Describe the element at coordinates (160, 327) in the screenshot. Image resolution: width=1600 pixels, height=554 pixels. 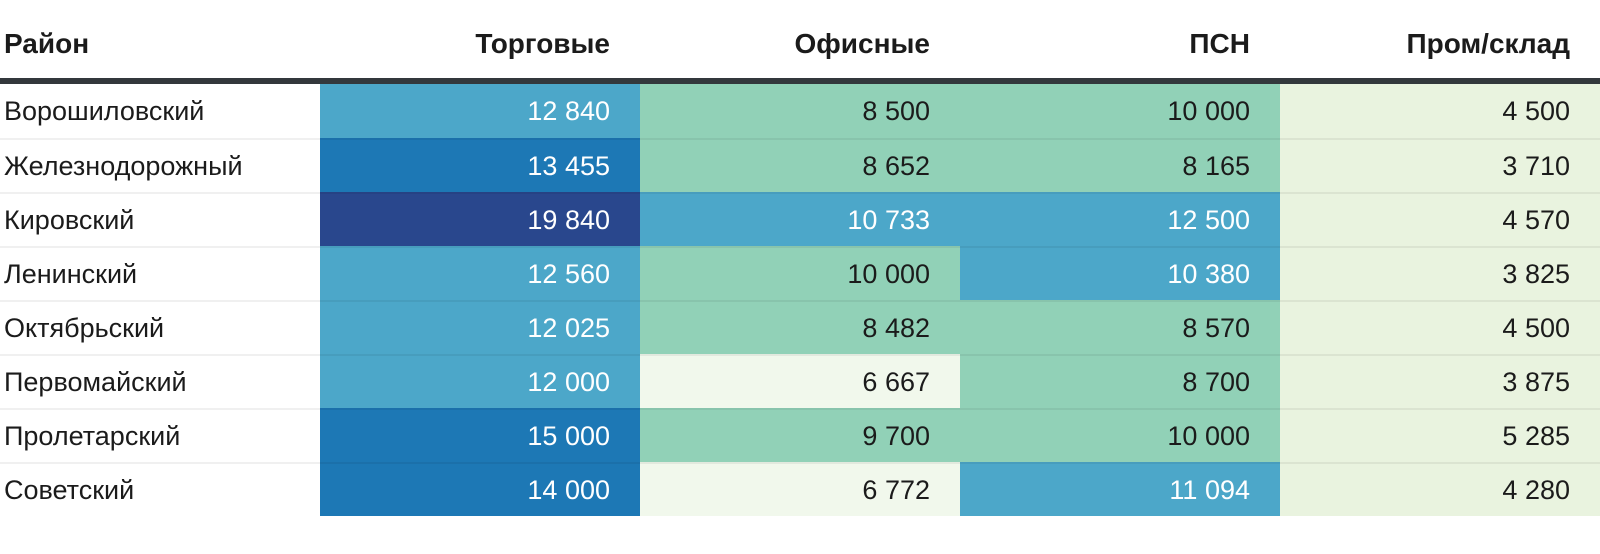
I see `district-name: Октябрьский` at that location.